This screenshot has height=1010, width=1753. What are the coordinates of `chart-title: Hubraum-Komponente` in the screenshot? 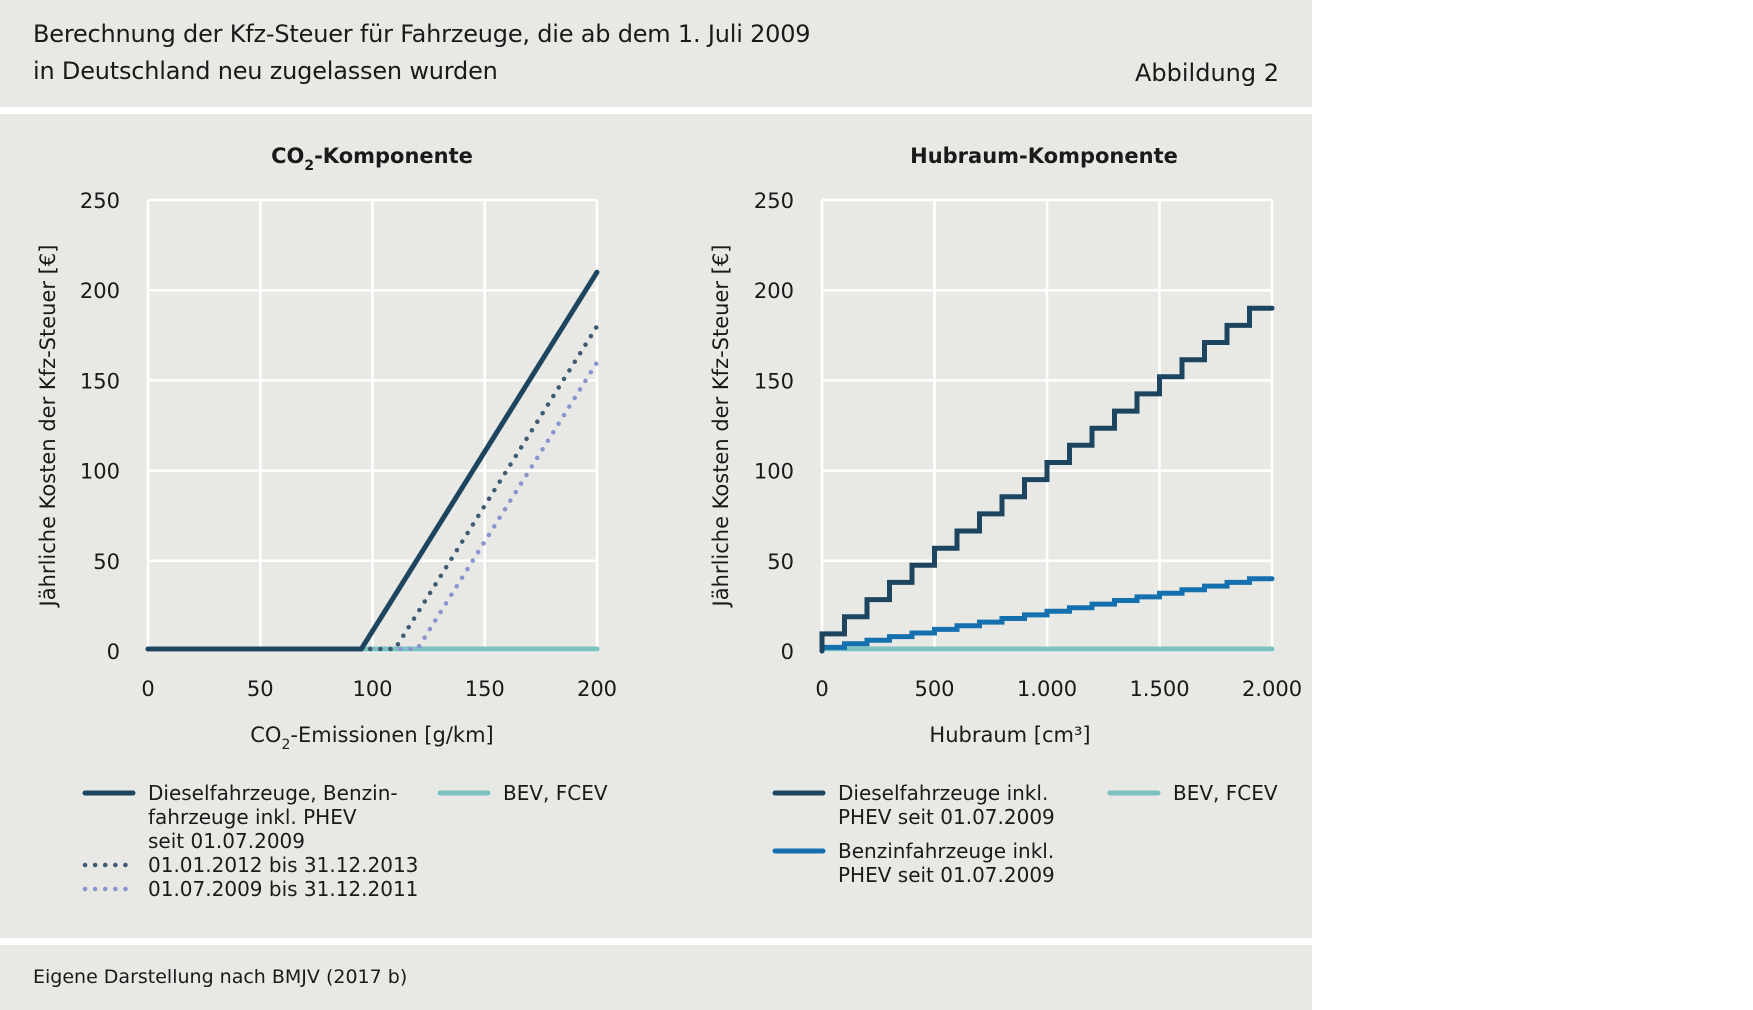 It's located at (1044, 156).